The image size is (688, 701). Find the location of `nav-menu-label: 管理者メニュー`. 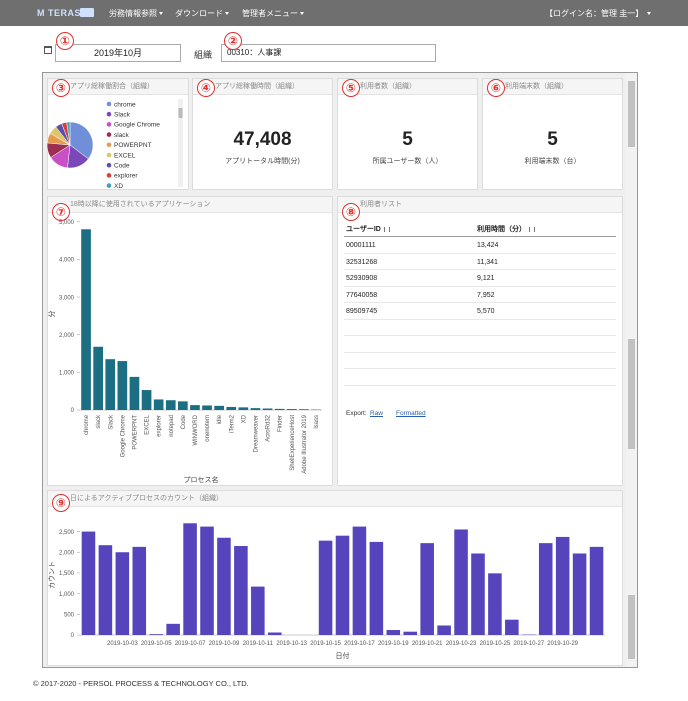

nav-menu-label: 管理者メニュー is located at coordinates (270, 13).